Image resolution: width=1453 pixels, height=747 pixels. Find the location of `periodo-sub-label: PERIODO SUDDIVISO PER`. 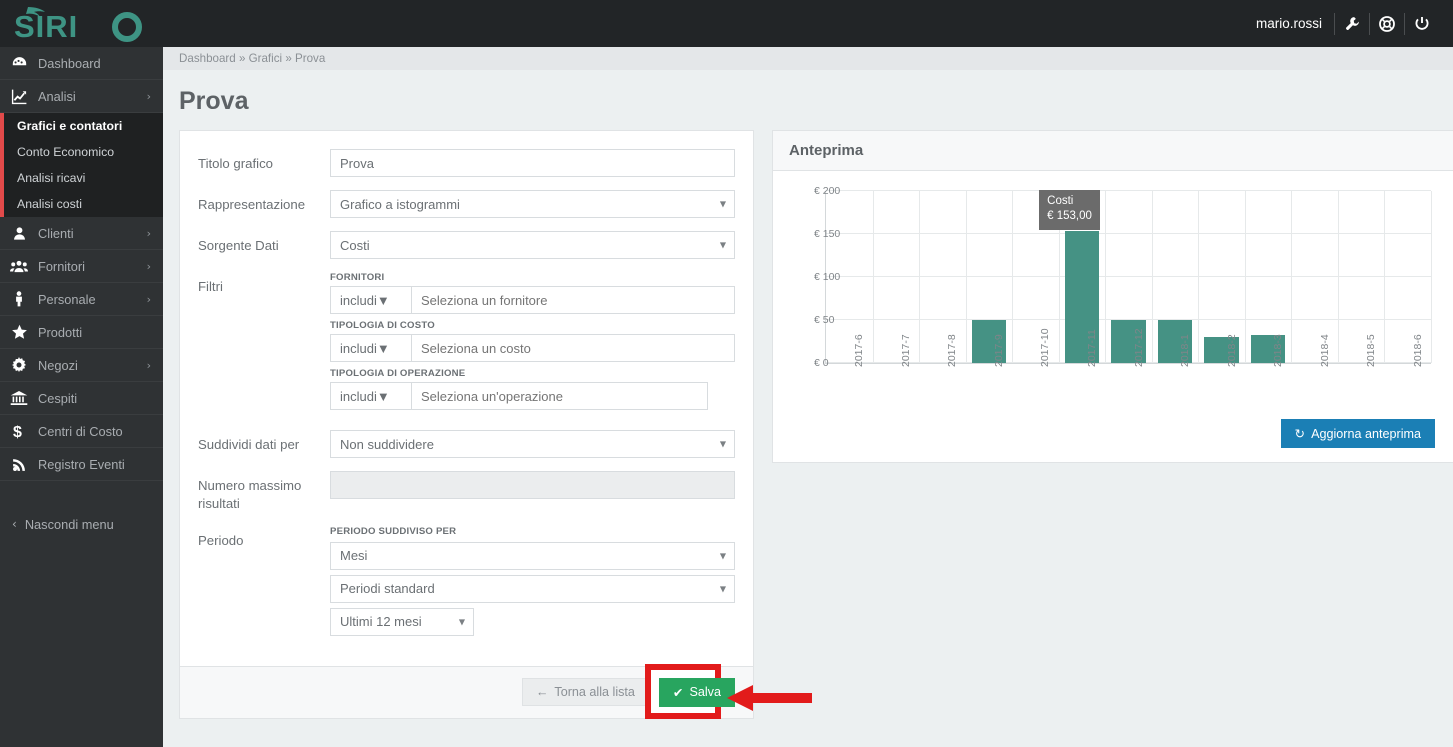

periodo-sub-label: PERIODO SUDDIVISO PER is located at coordinates (393, 531).